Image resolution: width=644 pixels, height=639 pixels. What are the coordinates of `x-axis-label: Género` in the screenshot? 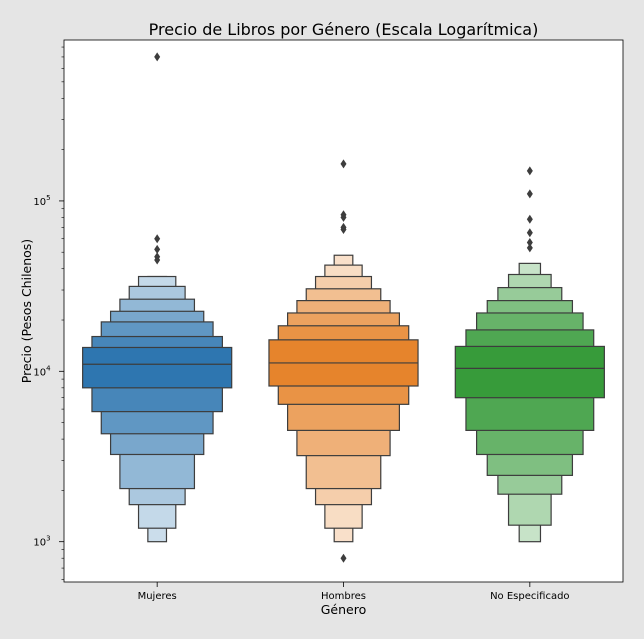 It's located at (344, 609).